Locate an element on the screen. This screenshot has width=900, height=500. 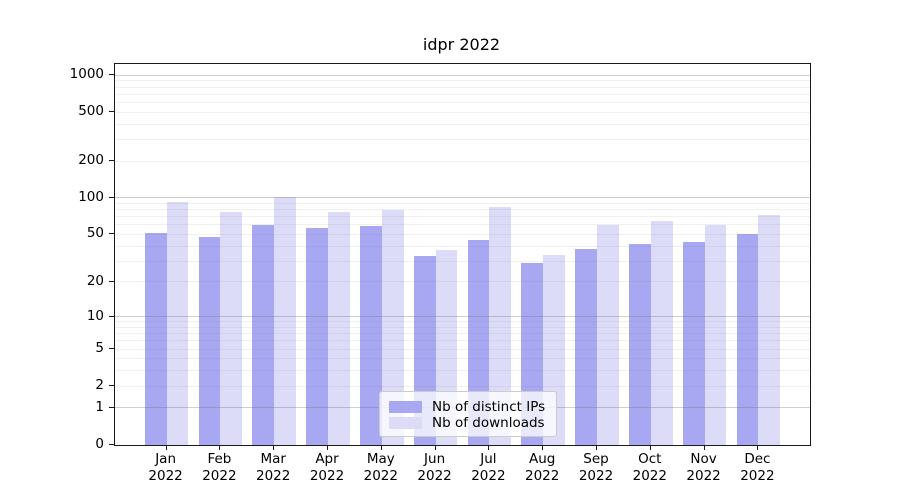
x-tick-label: May 2022 is located at coordinates (381, 468).